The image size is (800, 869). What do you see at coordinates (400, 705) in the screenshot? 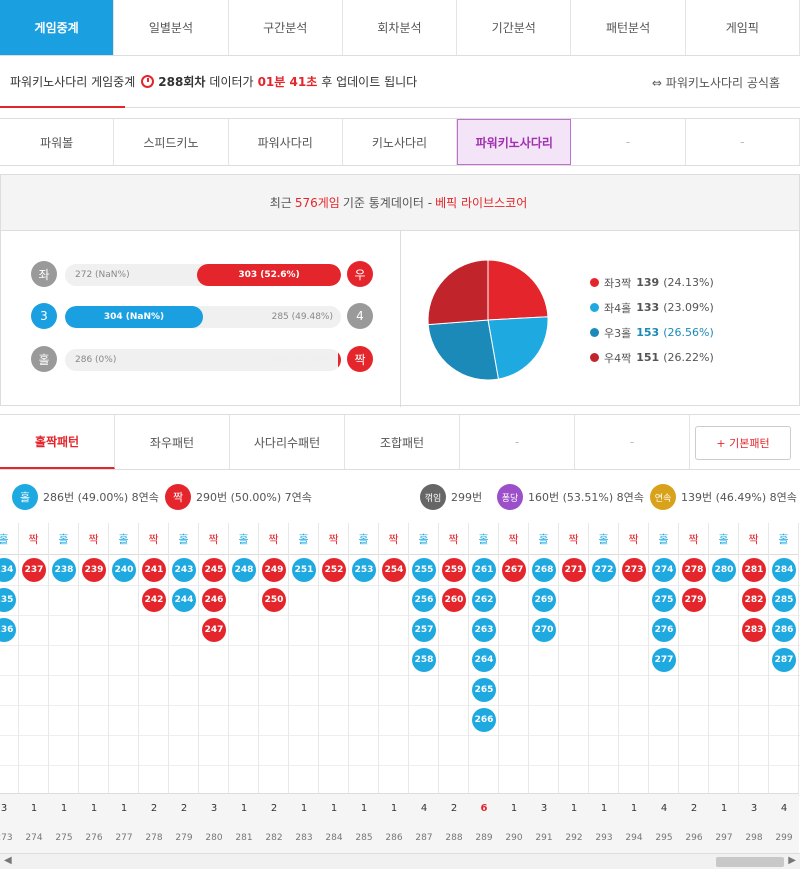
I see `grid-row-line` at bounding box center [400, 705].